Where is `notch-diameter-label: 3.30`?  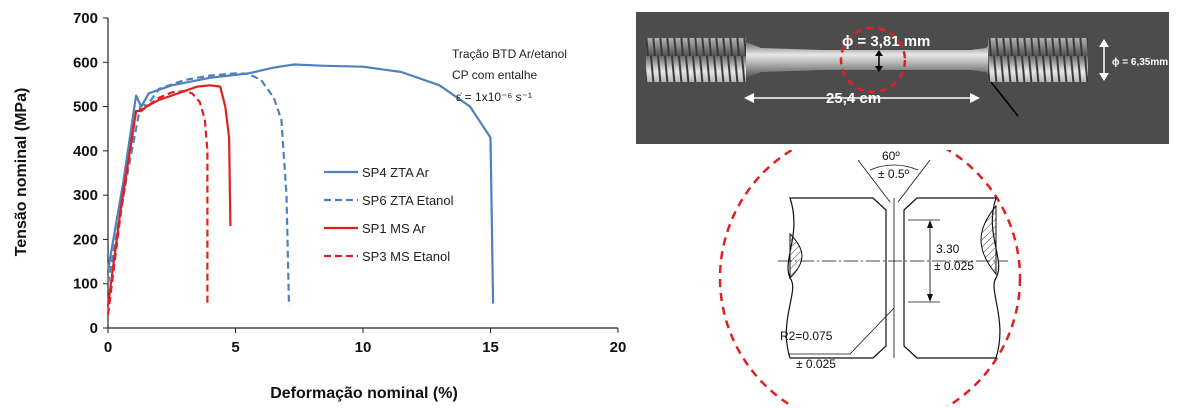
notch-diameter-label: 3.30 is located at coordinates (948, 249).